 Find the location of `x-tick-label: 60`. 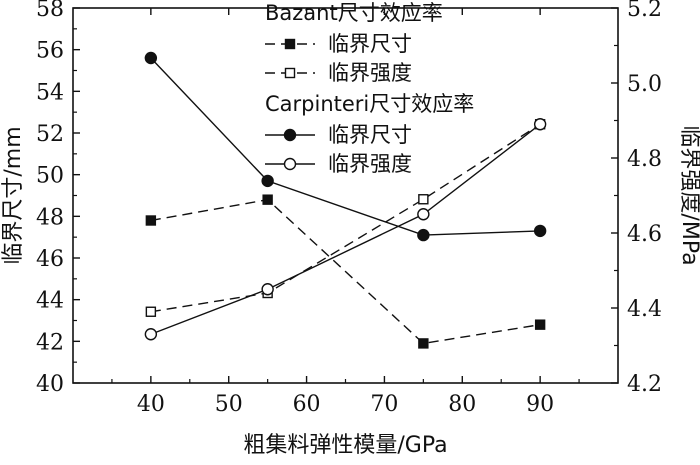

x-tick-label: 60 is located at coordinates (307, 404).